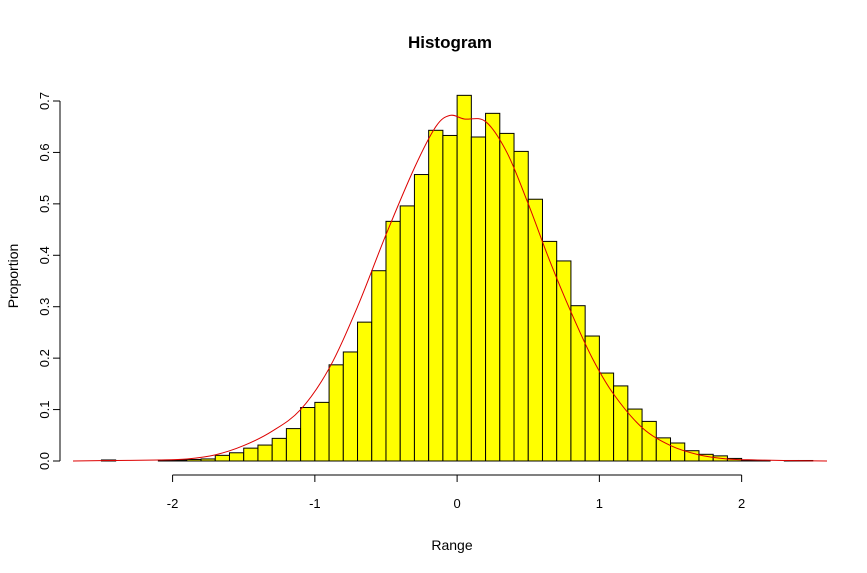 This screenshot has height=573, width=867. What do you see at coordinates (44, 307) in the screenshot?
I see `y-tick-label: 0.3` at bounding box center [44, 307].